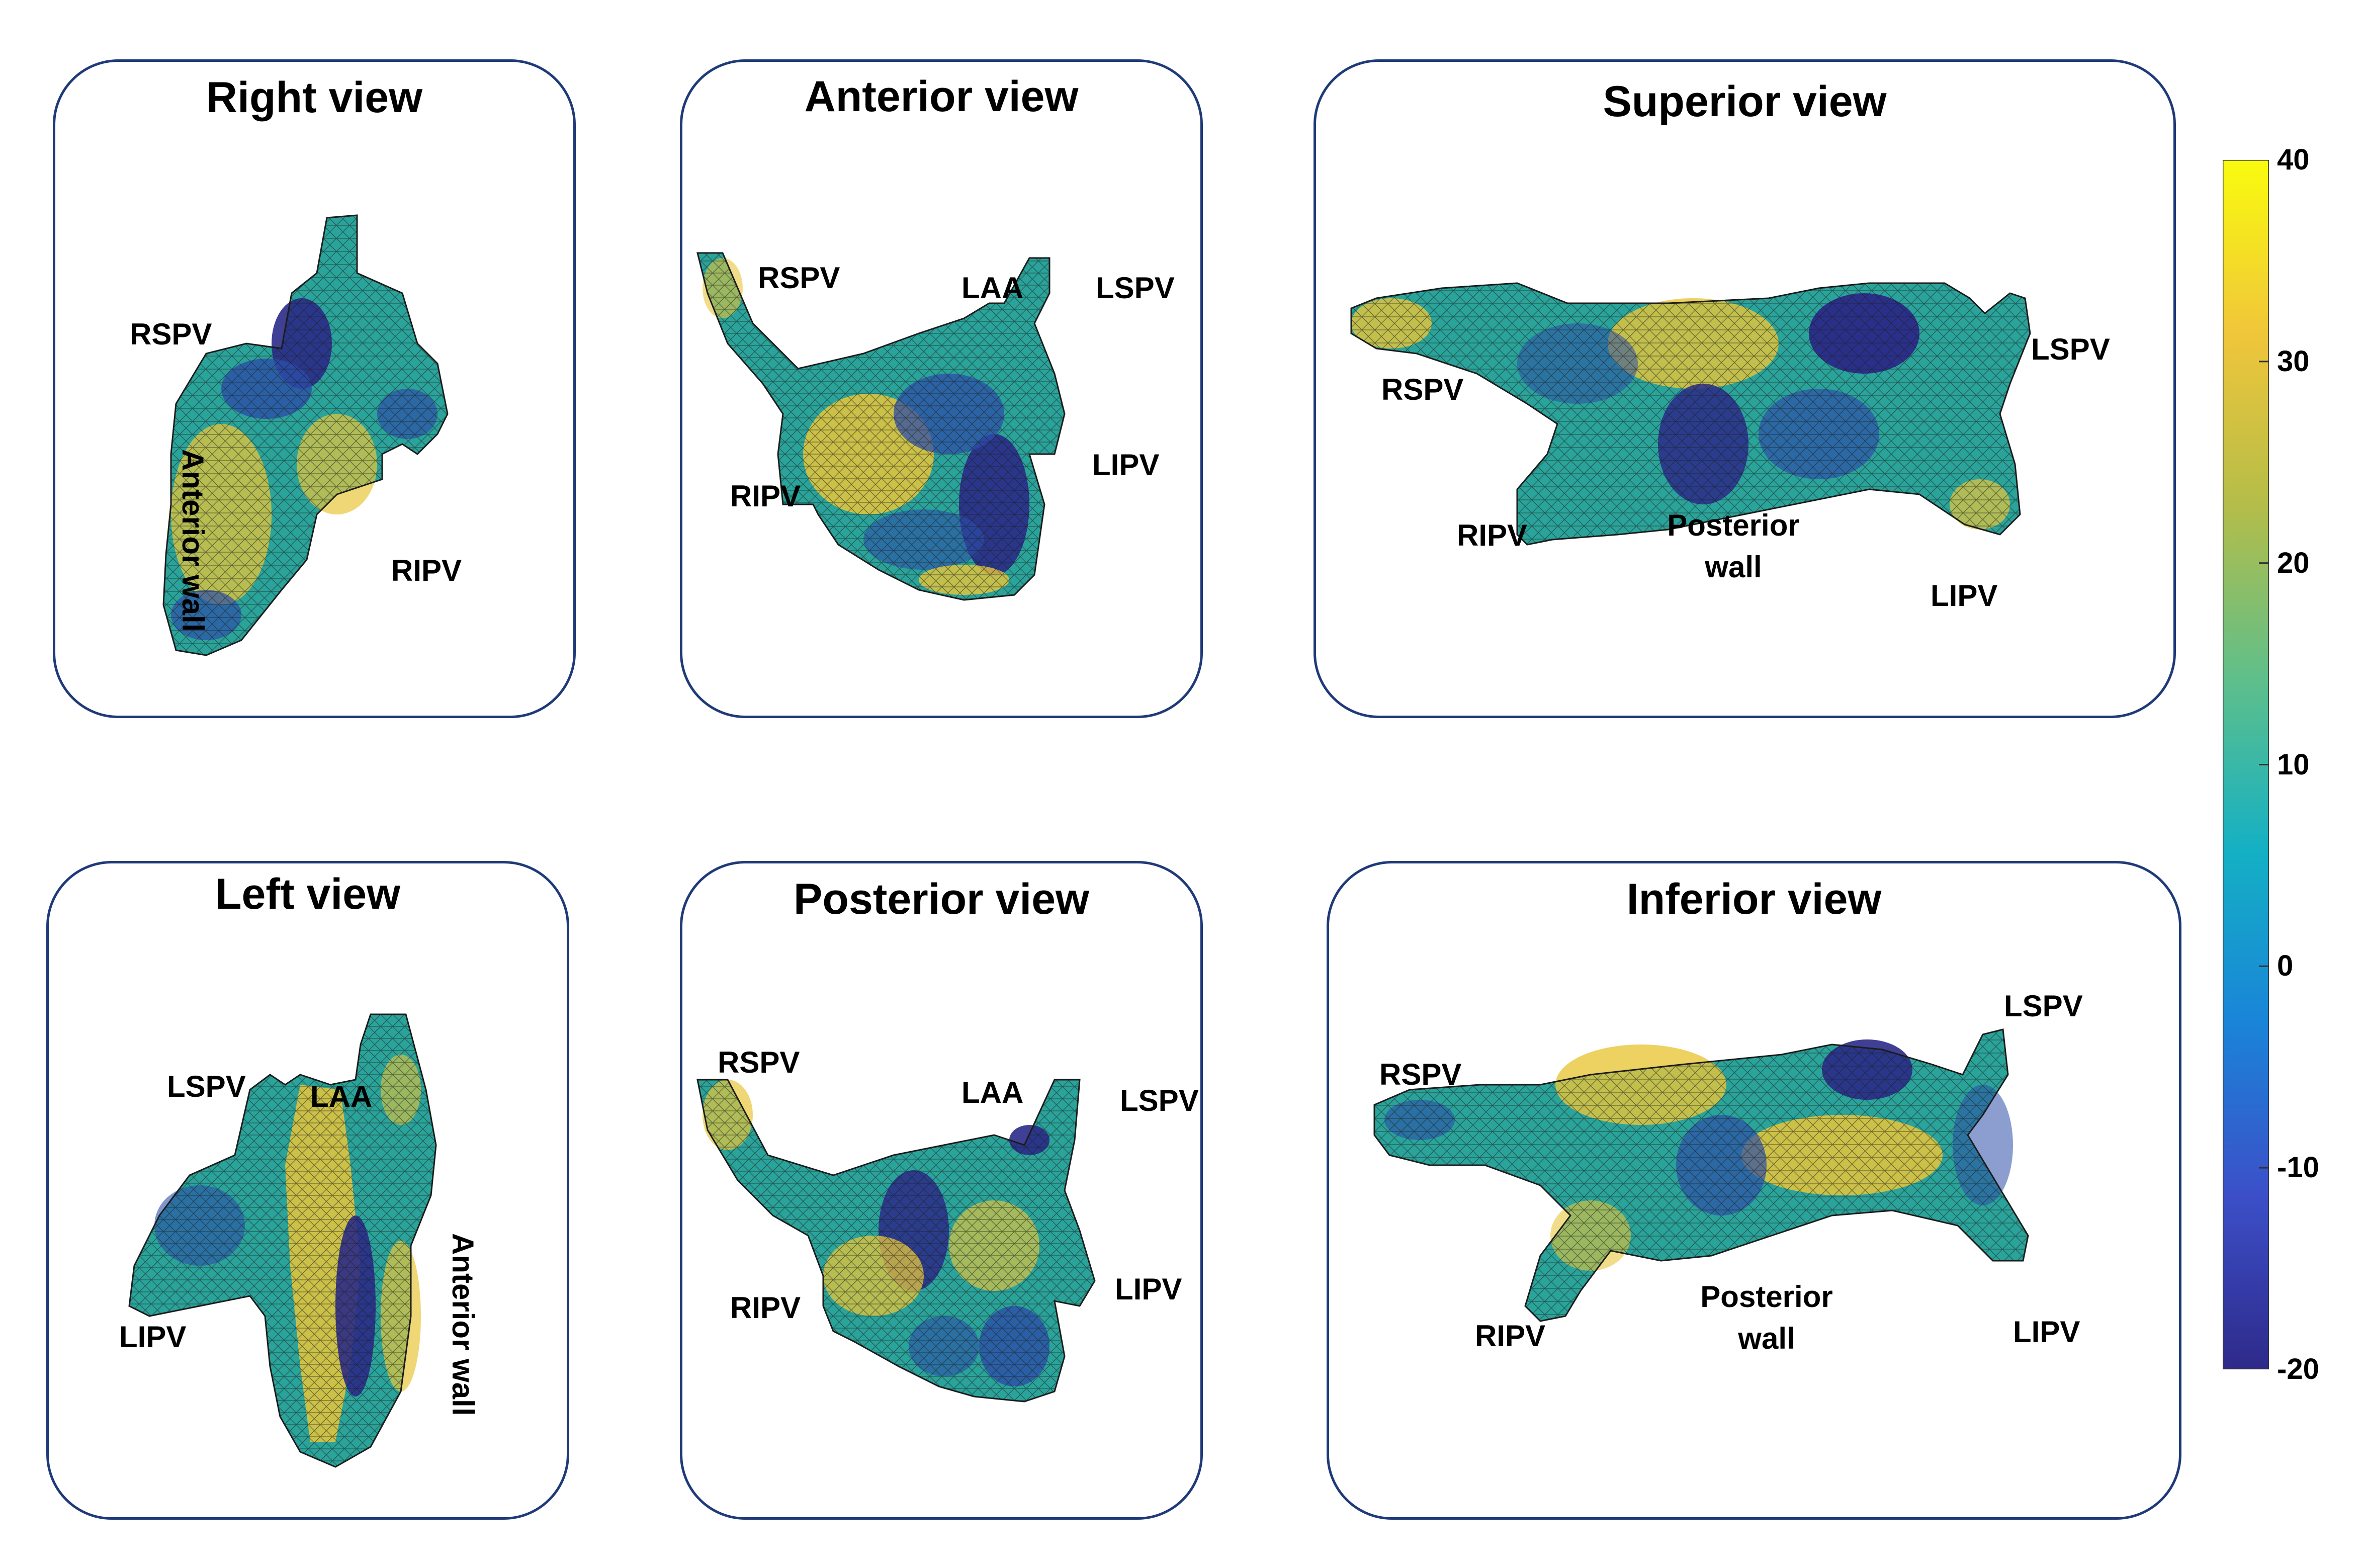 The height and width of the screenshot is (1568, 2363). I want to click on panel-posterior-view: Posterior view RSPV LAA LSPV RIPV LIPV, so click(941, 1190).